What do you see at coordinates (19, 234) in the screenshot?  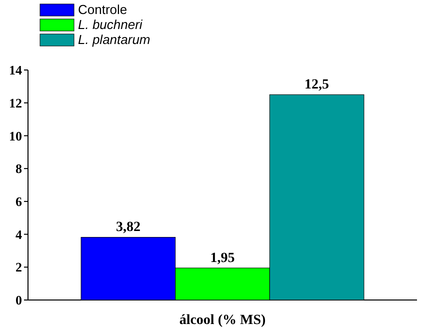 I see `y-tick-label: 4` at bounding box center [19, 234].